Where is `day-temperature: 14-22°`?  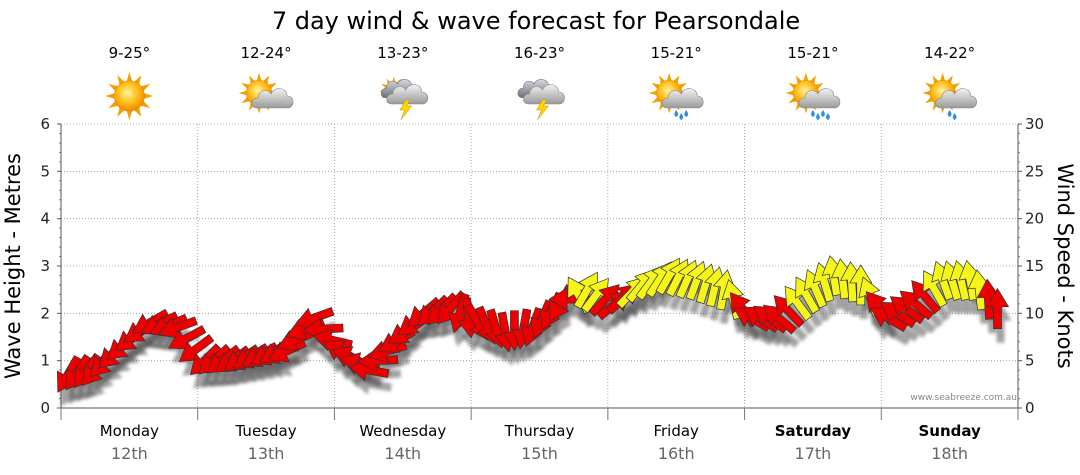
day-temperature: 14-22° is located at coordinates (949, 53).